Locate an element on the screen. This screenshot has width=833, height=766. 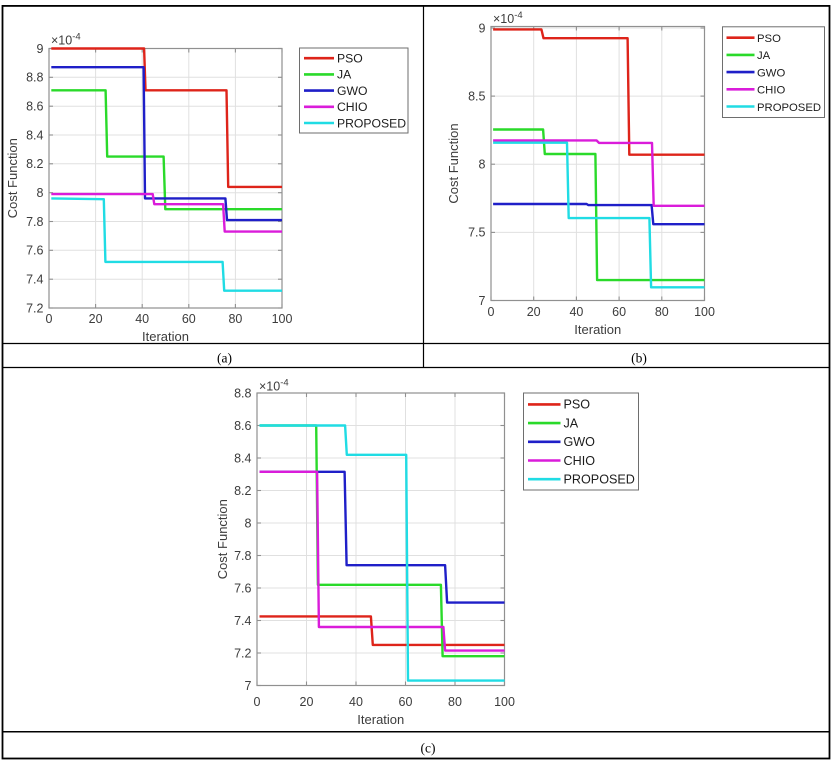
svg-text: (a) is located at coordinates (224, 357).